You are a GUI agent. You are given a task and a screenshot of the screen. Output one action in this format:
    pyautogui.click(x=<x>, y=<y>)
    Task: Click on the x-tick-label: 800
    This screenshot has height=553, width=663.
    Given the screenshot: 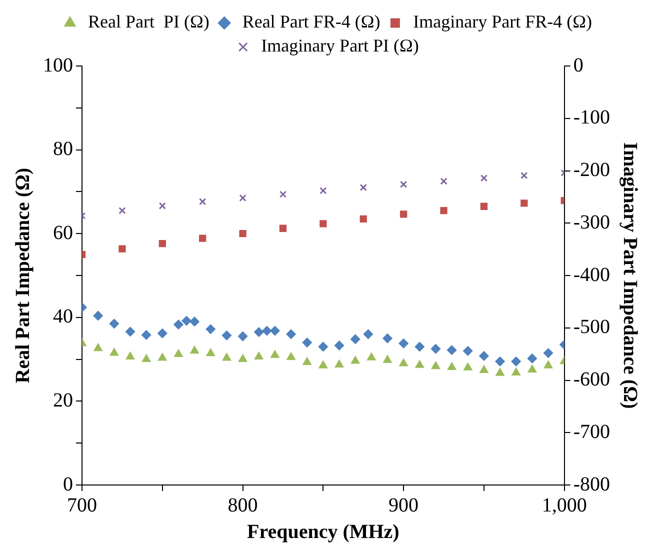 What is the action you would take?
    pyautogui.click(x=243, y=505)
    